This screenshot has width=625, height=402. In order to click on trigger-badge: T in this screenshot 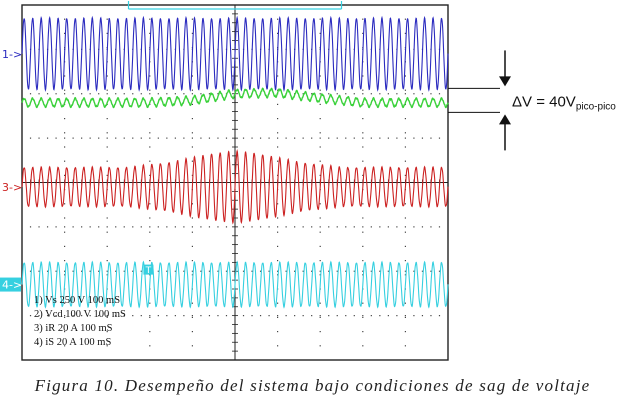, I will do `click(148, 270)`.